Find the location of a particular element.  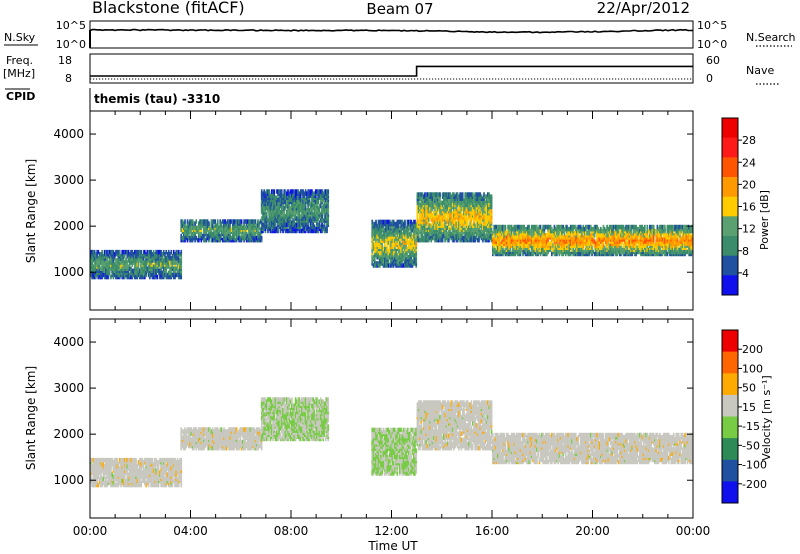

x-tick-label: 20:00 is located at coordinates (592, 531).